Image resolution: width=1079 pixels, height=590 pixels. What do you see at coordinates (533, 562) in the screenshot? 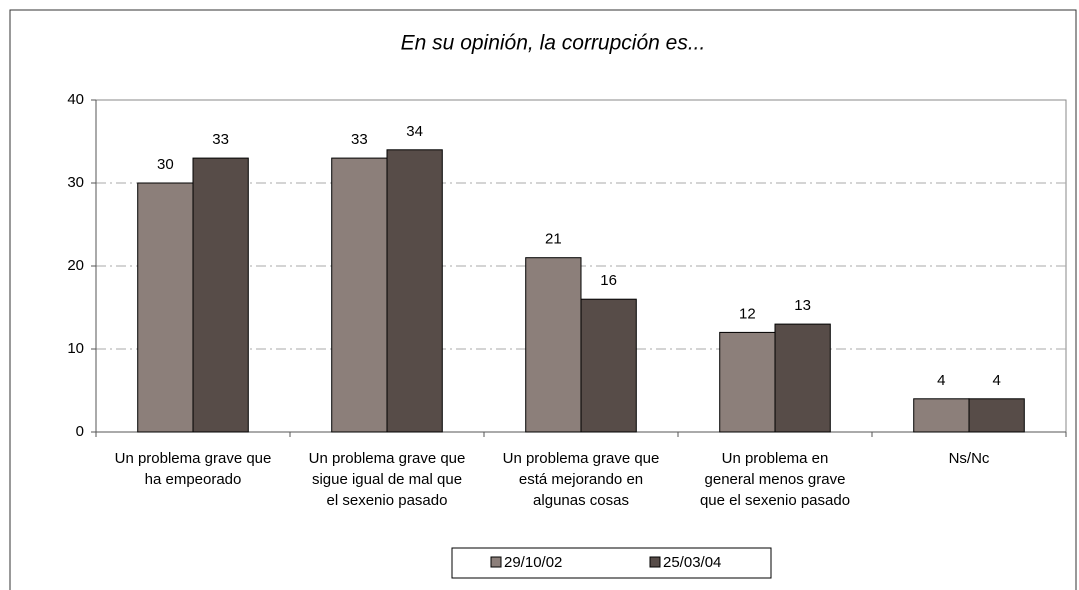
I see `legend-label: 29/10/02` at bounding box center [533, 562].